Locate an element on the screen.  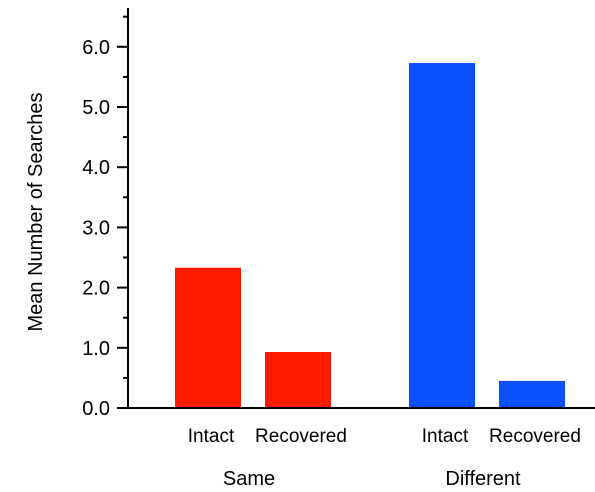
bar-same-intact is located at coordinates (208, 337).